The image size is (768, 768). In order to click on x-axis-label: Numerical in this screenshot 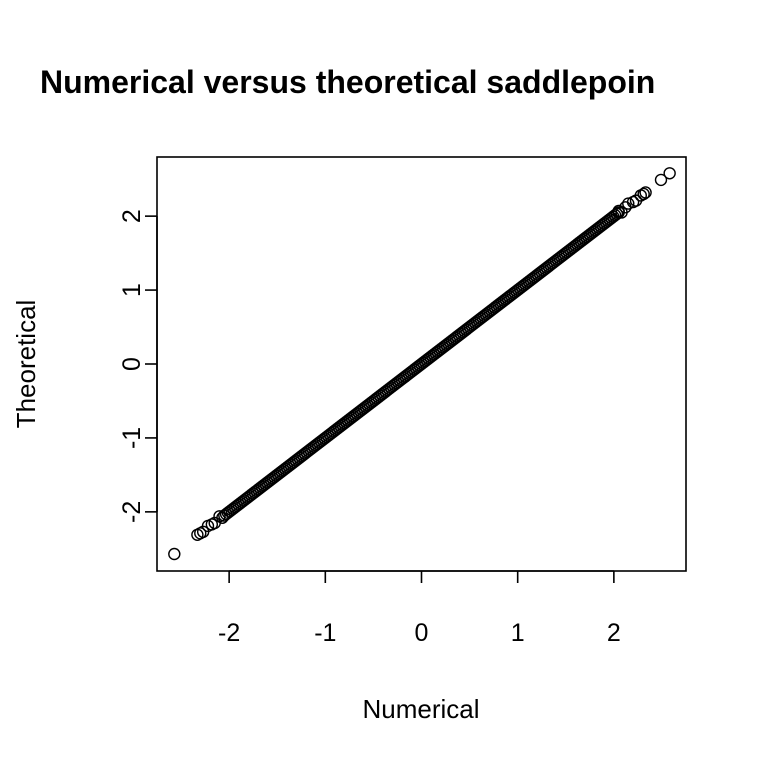, I will do `click(420, 709)`.